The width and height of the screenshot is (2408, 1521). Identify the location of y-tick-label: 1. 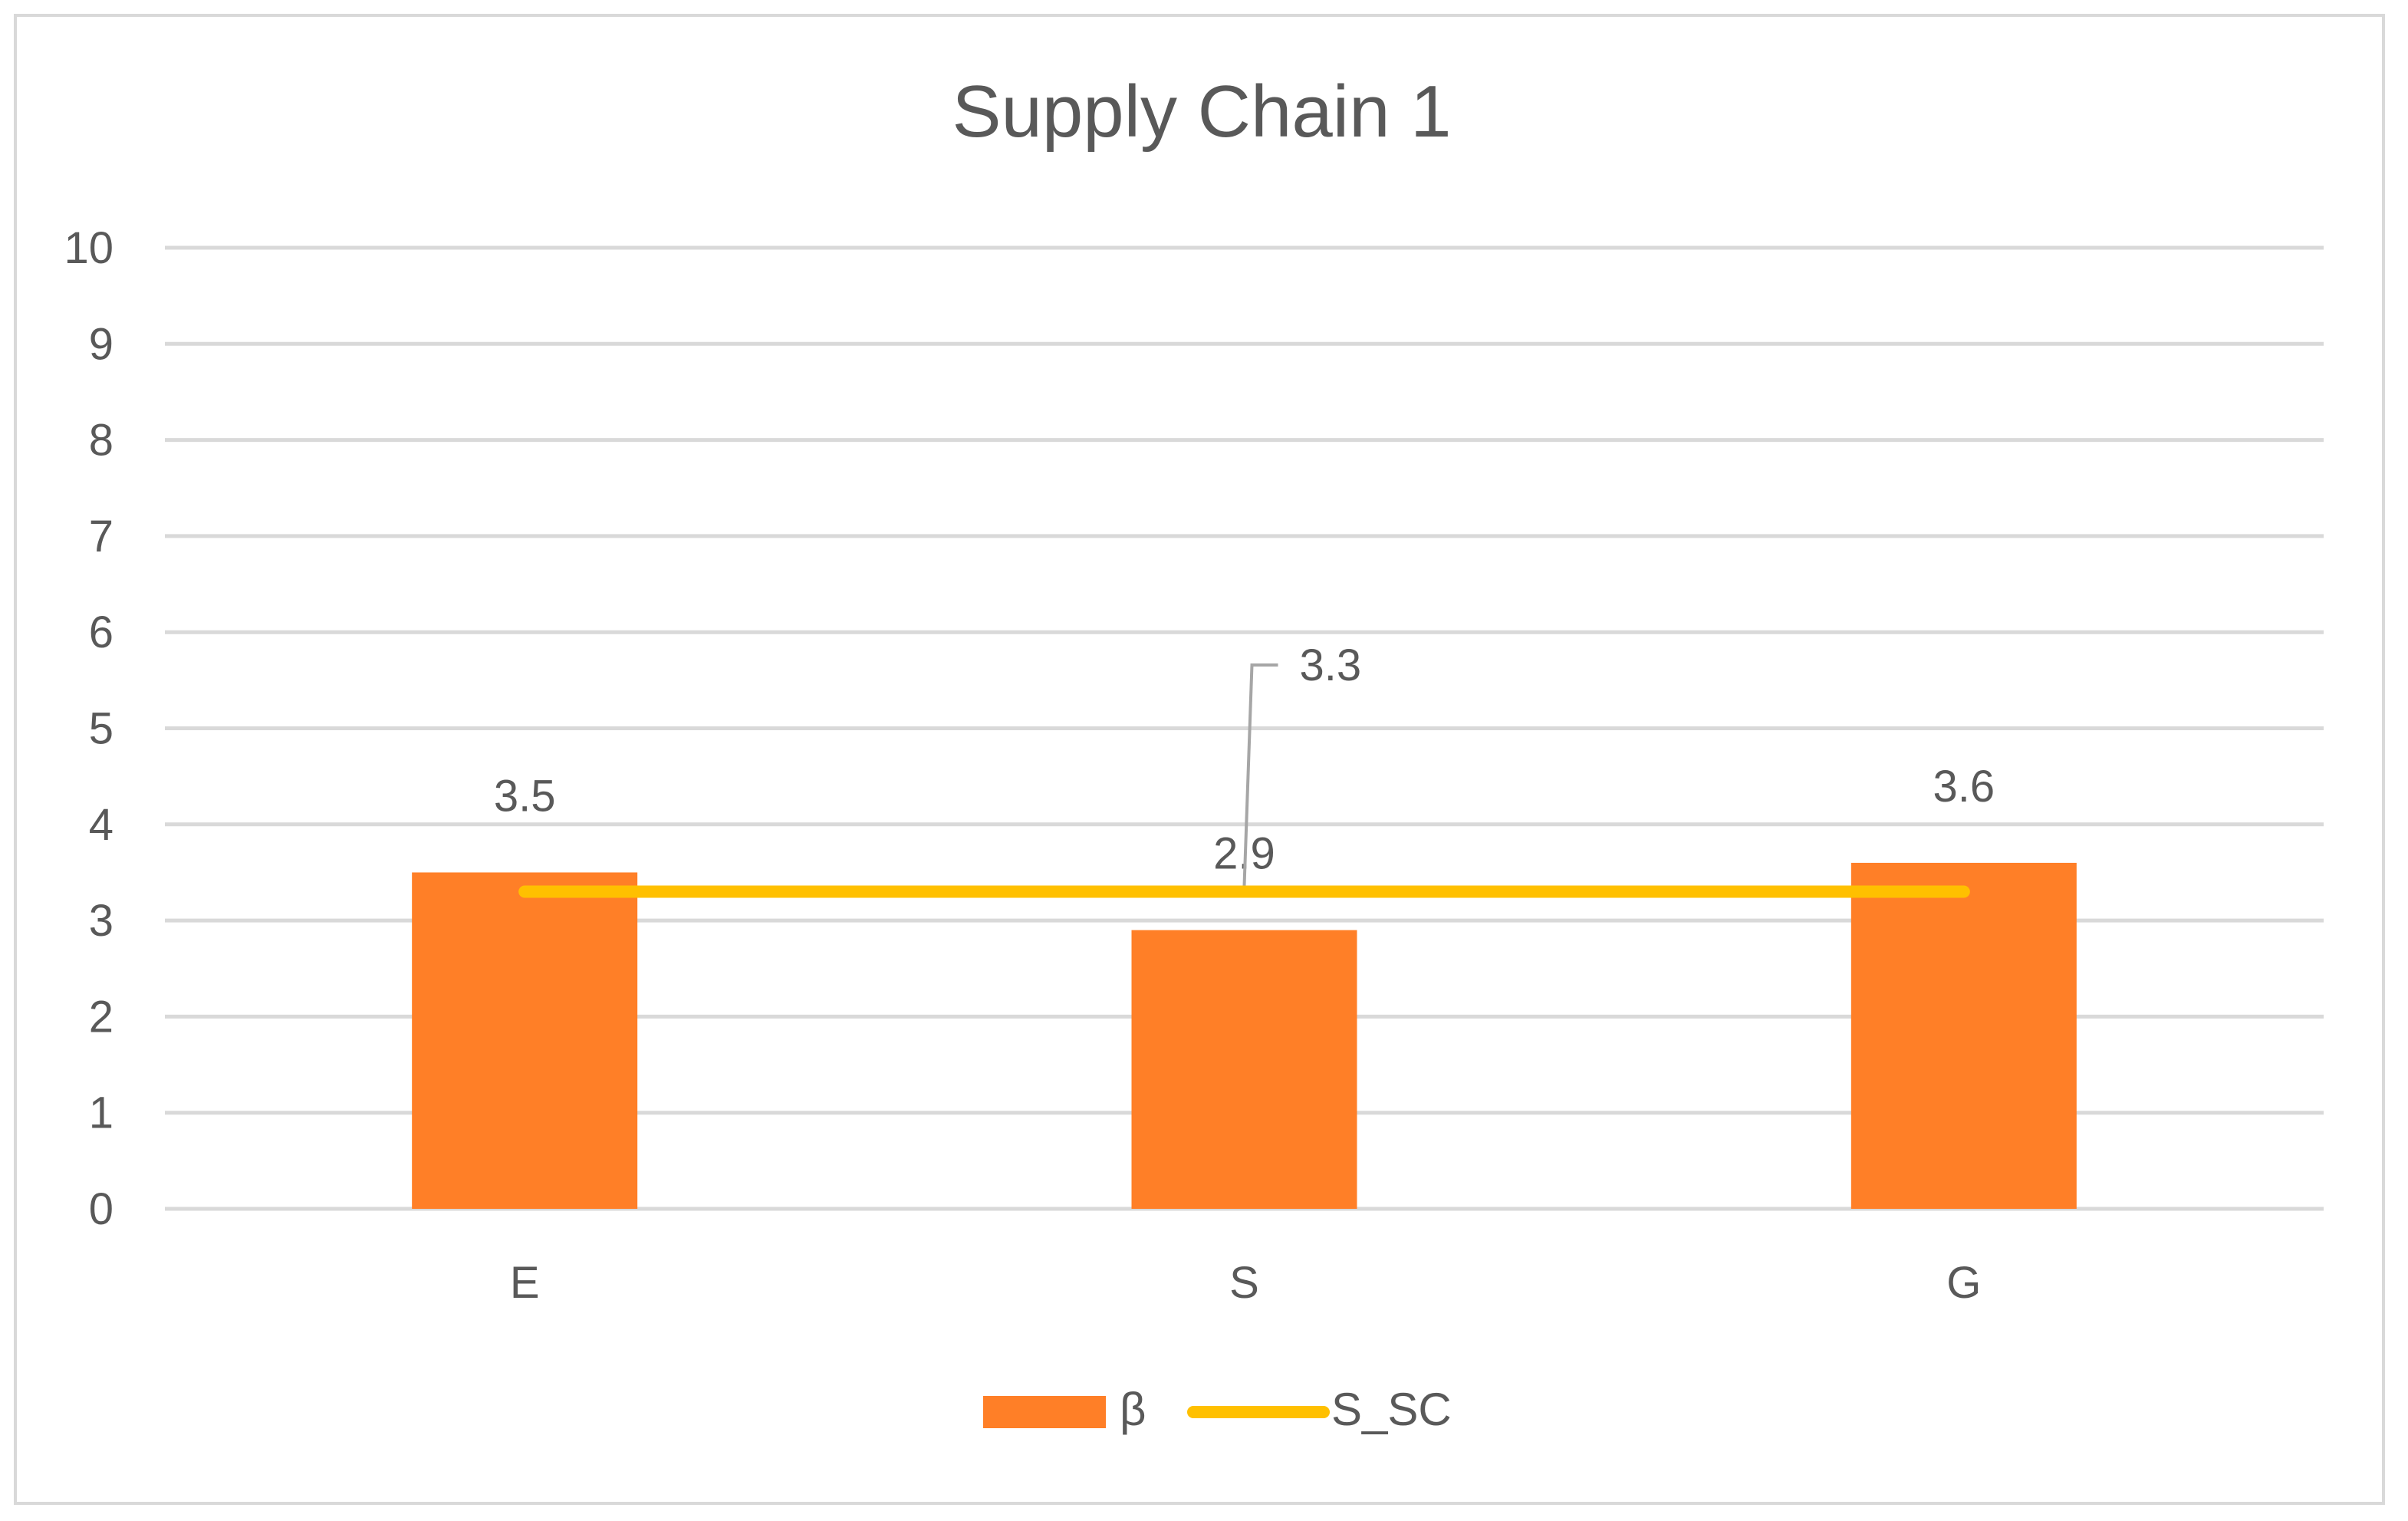
(101, 1113).